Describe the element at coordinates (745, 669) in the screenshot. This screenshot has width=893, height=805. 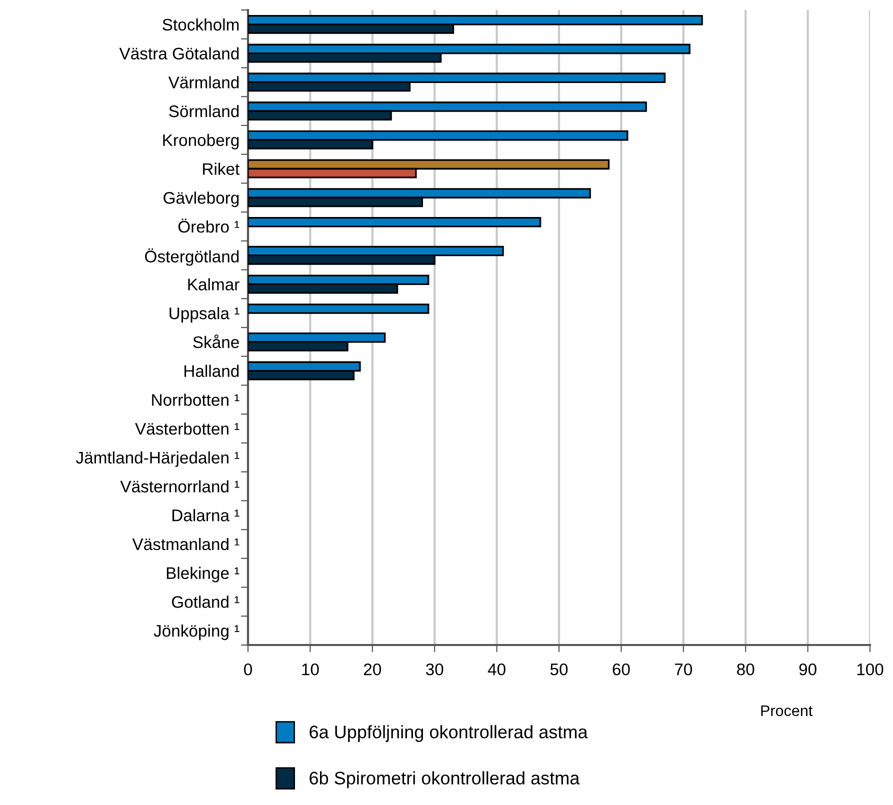
I see `x-tick-label: 80` at that location.